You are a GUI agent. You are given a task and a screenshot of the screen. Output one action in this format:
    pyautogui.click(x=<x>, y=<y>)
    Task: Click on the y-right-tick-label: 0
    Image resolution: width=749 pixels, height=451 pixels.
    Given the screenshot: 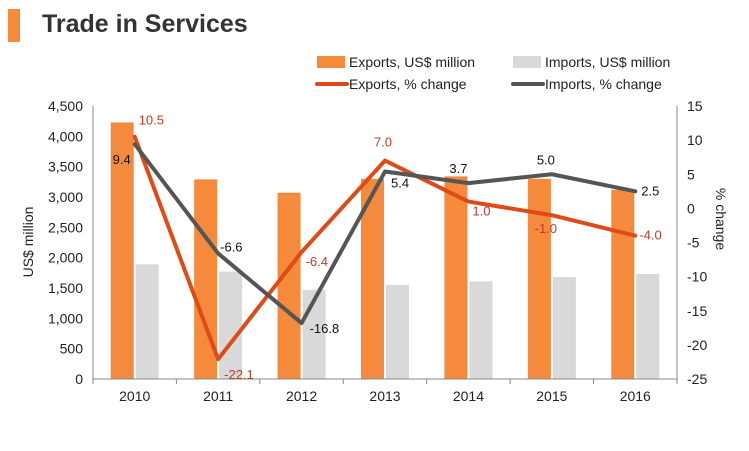 What is the action you would take?
    pyautogui.click(x=691, y=208)
    